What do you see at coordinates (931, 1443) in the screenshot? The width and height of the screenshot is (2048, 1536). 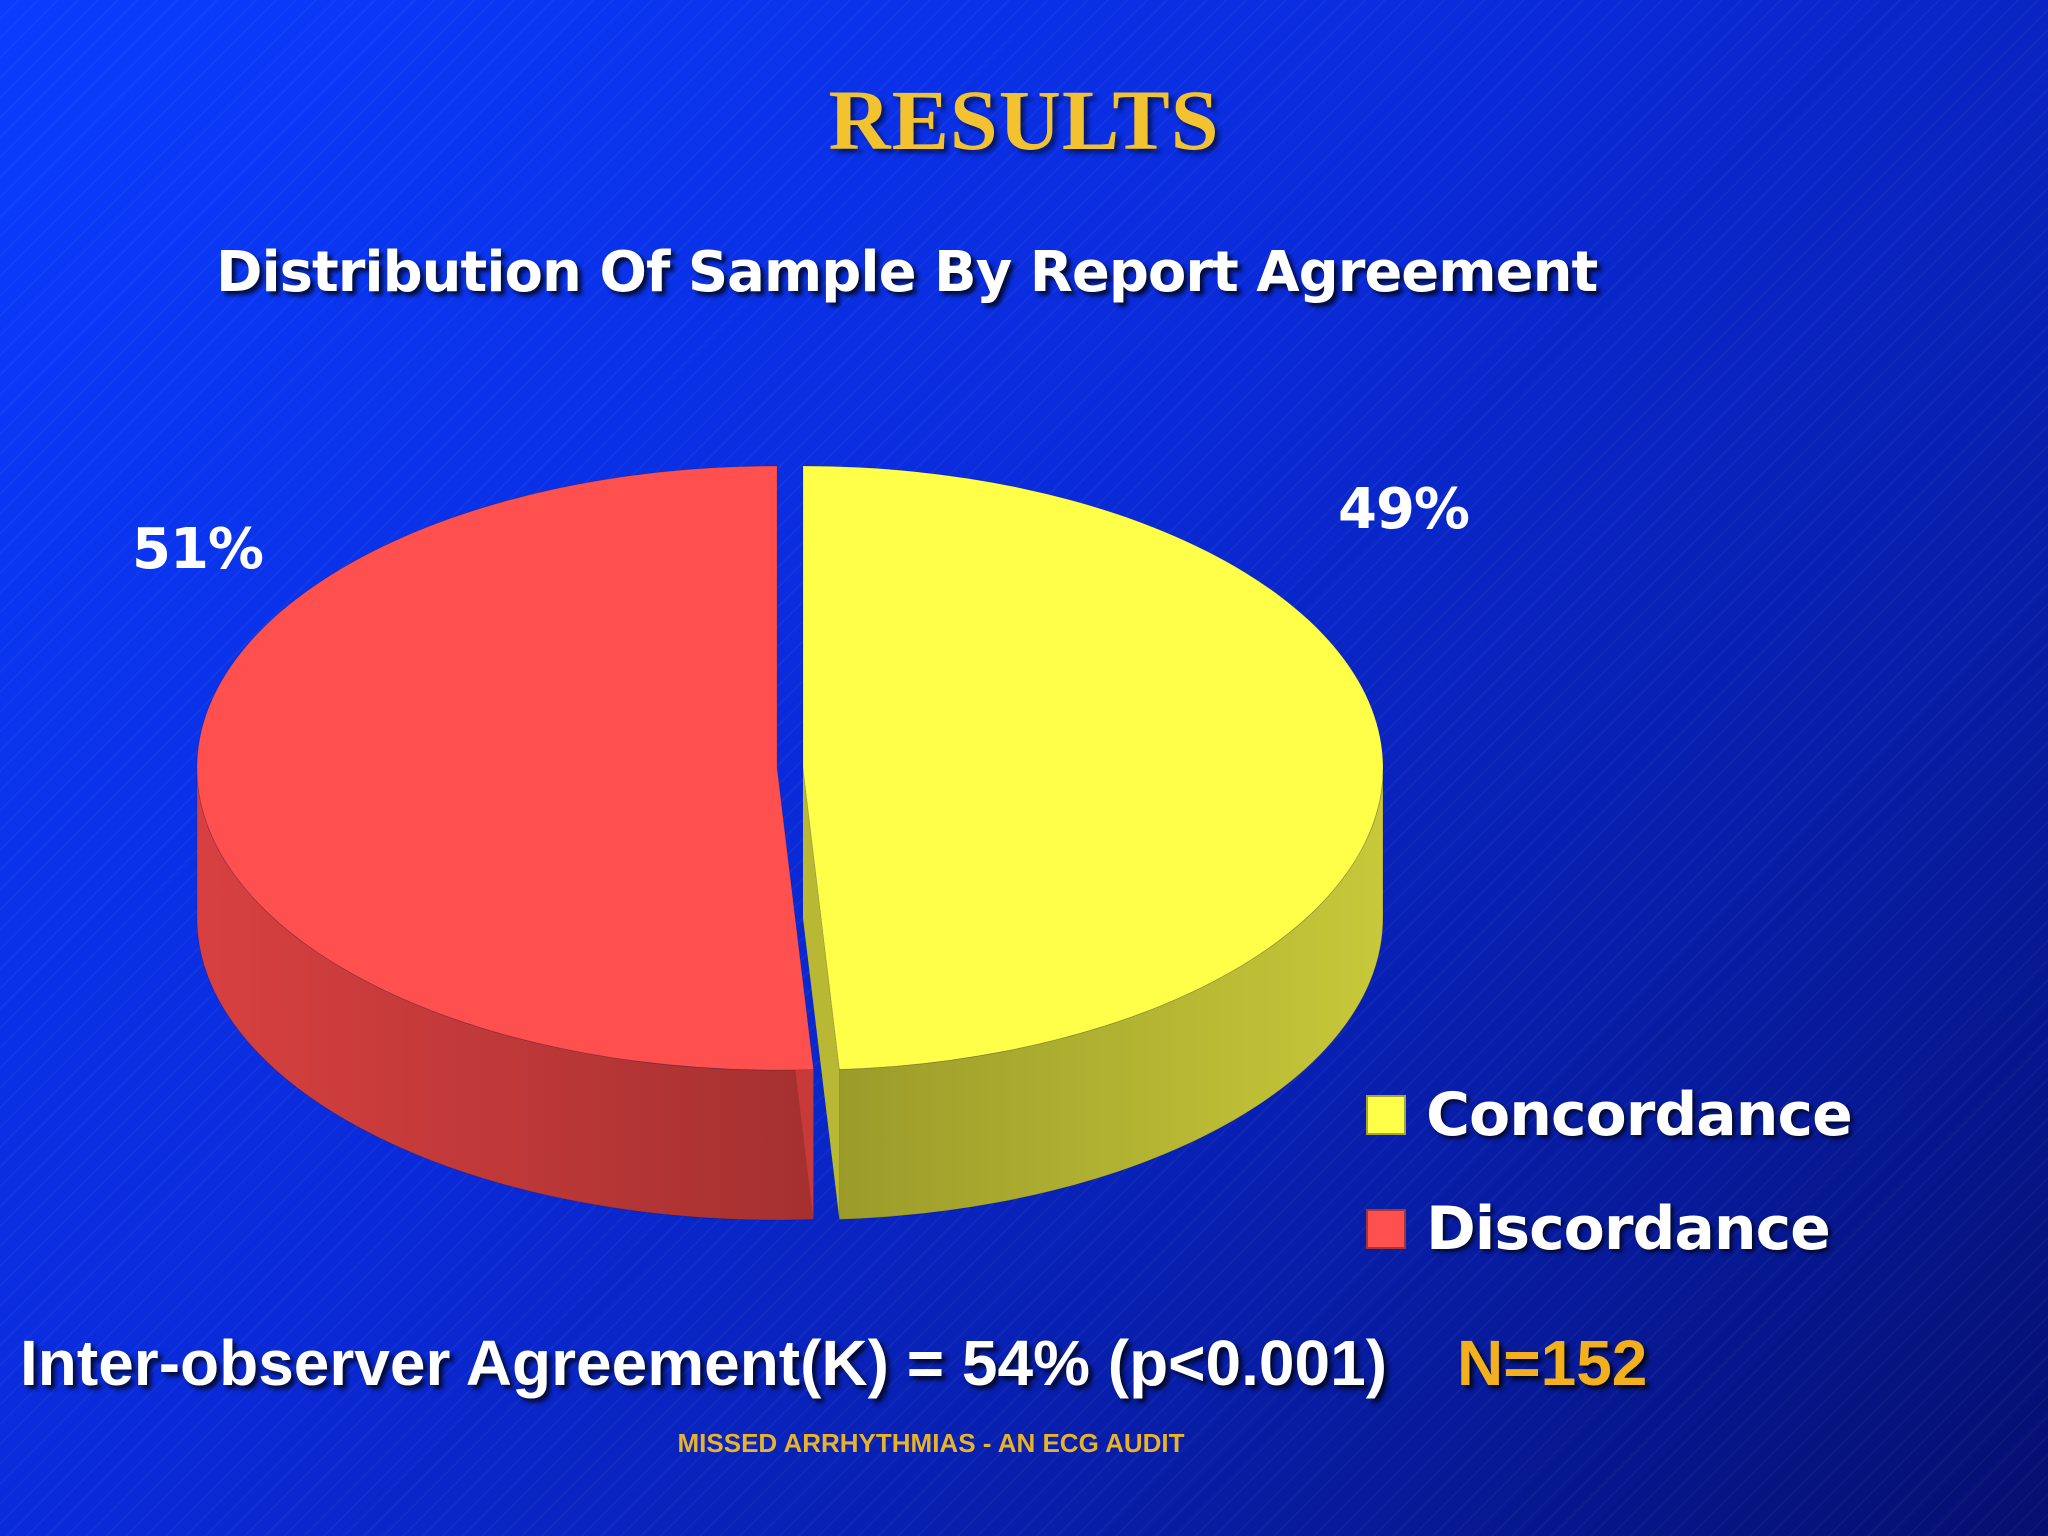 I see `footer-note: MISSED ARRHYTHMIAS - AN ECG AUDIT` at bounding box center [931, 1443].